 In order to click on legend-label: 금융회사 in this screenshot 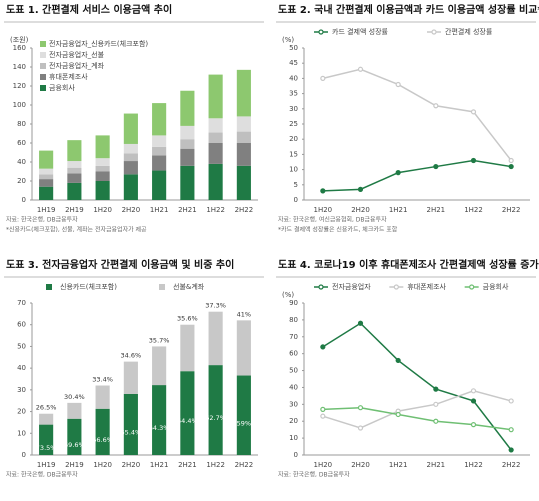, I will do `click(496, 286)`.